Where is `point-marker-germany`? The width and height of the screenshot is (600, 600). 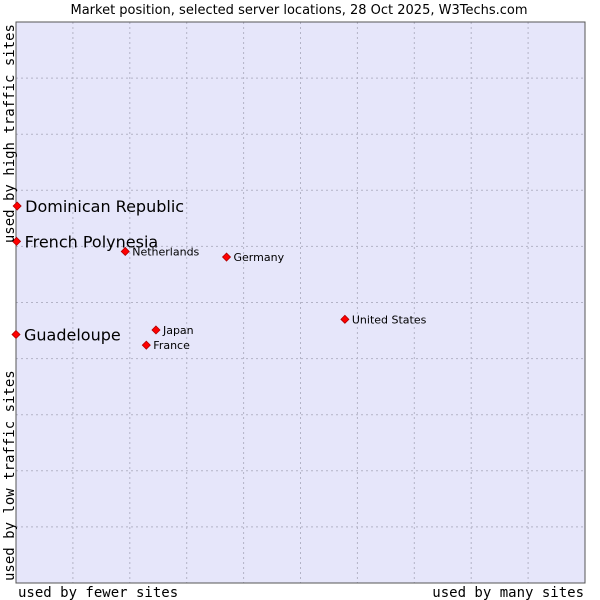
point-marker-germany is located at coordinates (226, 257).